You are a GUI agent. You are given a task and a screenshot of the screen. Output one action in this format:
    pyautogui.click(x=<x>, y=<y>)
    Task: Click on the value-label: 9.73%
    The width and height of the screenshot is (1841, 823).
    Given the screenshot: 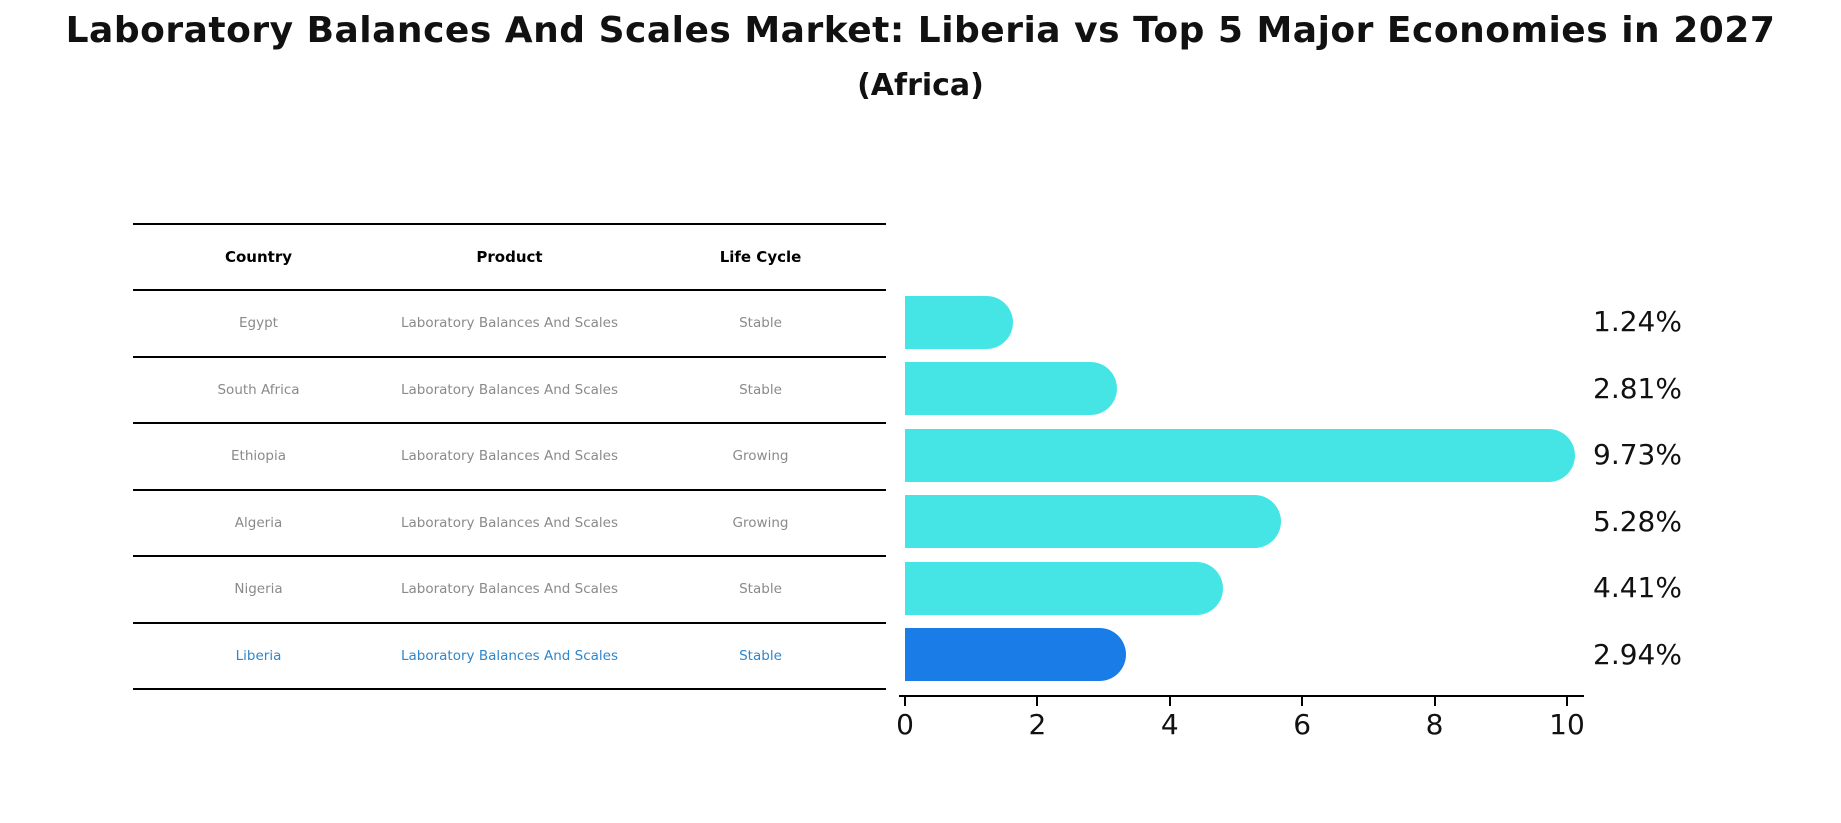 What is the action you would take?
    pyautogui.click(x=1637, y=454)
    